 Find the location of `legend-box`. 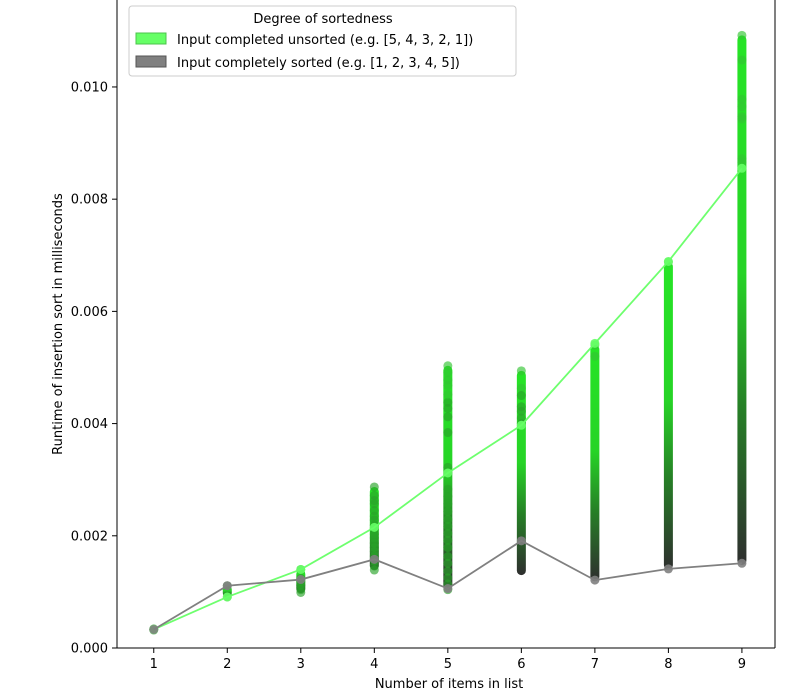

legend-box is located at coordinates (322, 41).